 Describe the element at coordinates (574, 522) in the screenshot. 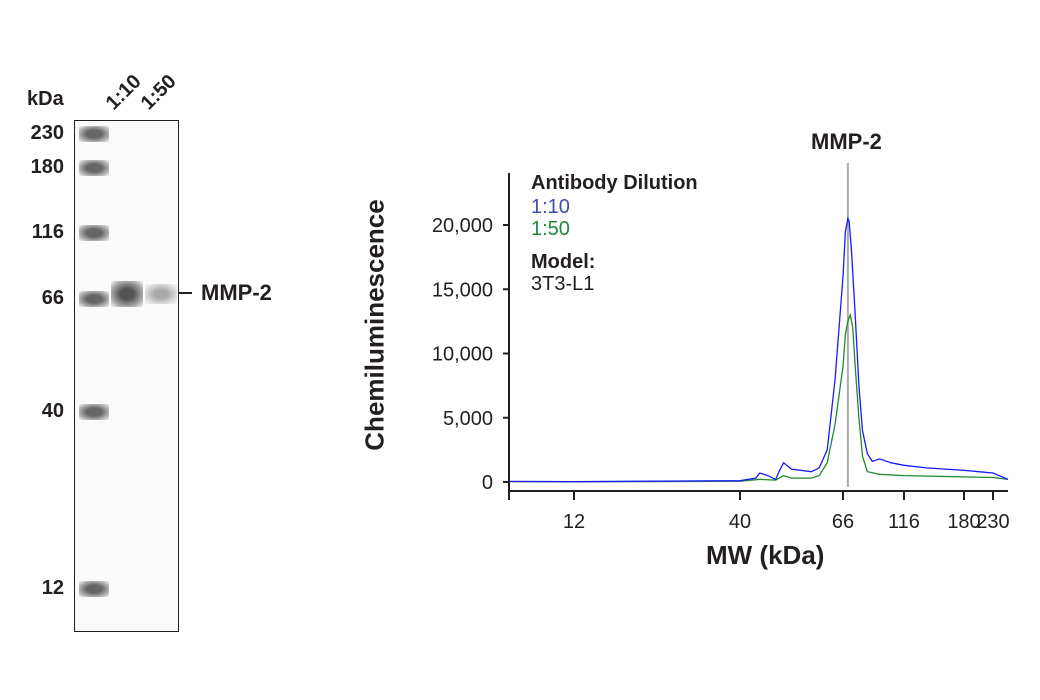

I see `x-tick-label: 12` at that location.